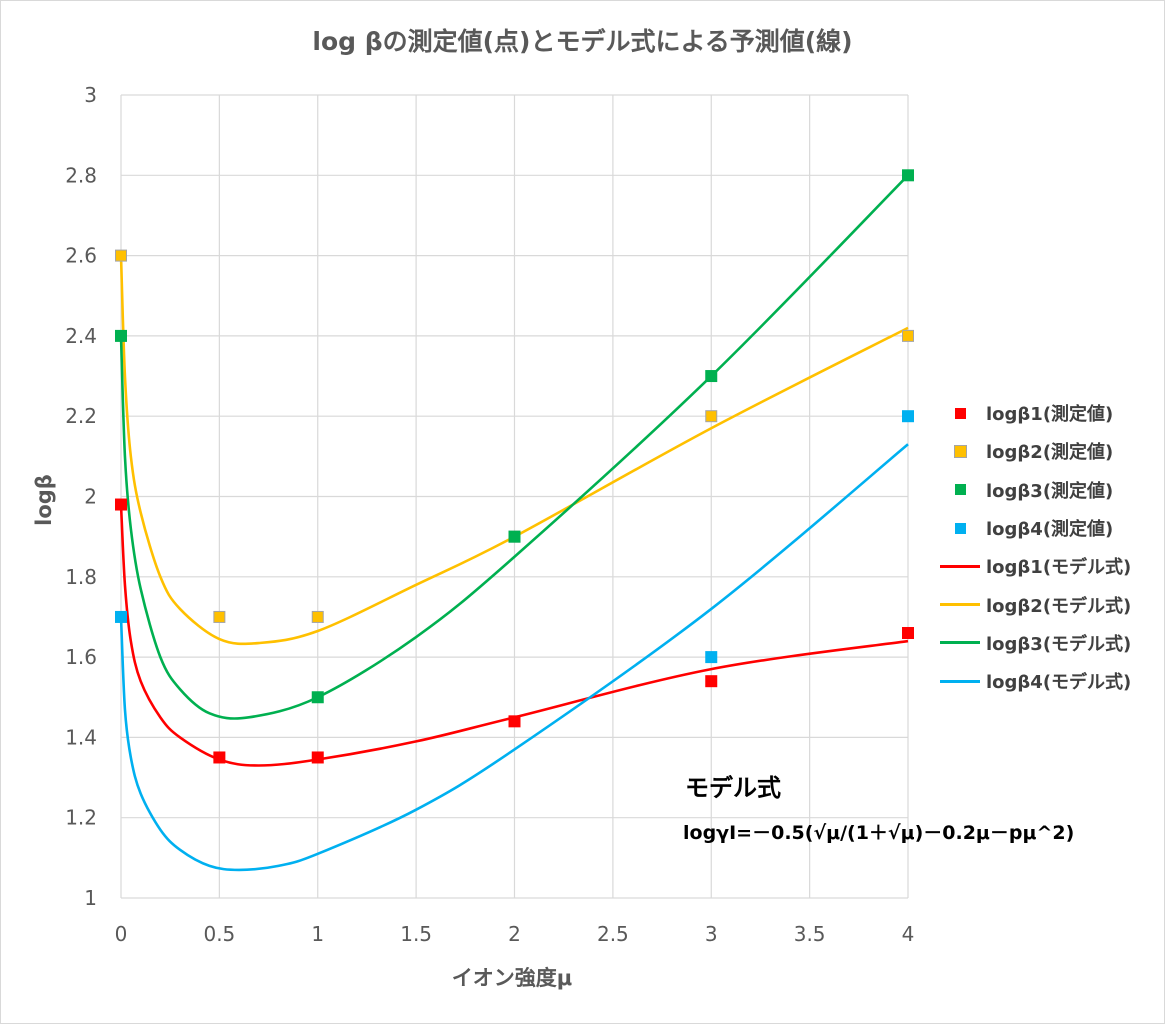 The image size is (1165, 1024). I want to click on x-tick-label: 1.5, so click(416, 934).